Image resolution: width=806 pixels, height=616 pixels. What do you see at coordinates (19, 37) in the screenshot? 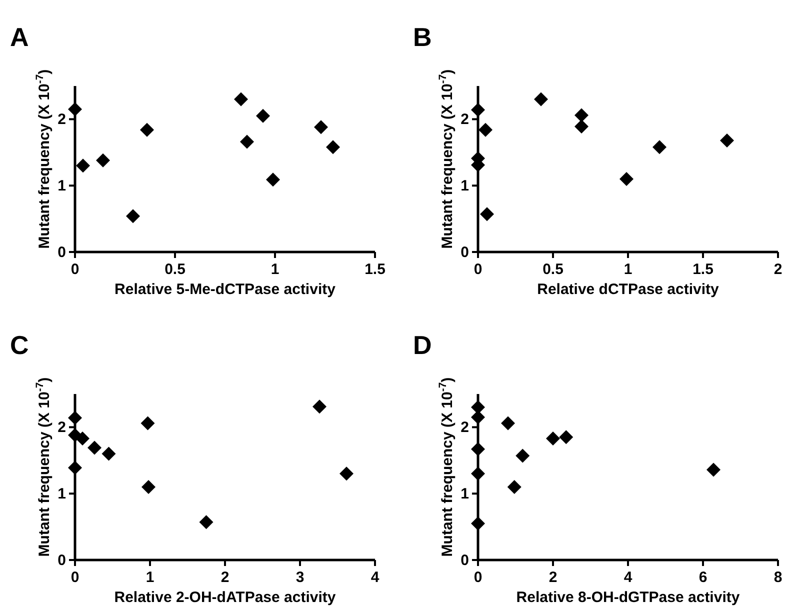
I see `chart-title: A` at bounding box center [19, 37].